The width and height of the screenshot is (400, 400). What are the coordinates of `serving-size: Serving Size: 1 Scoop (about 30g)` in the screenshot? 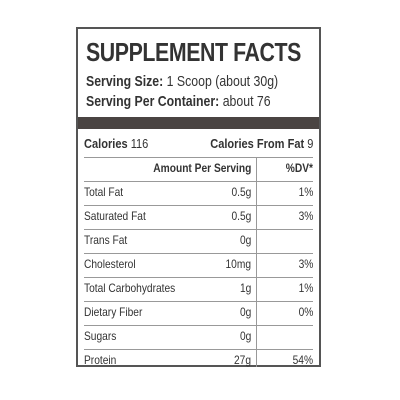 It's located at (182, 81).